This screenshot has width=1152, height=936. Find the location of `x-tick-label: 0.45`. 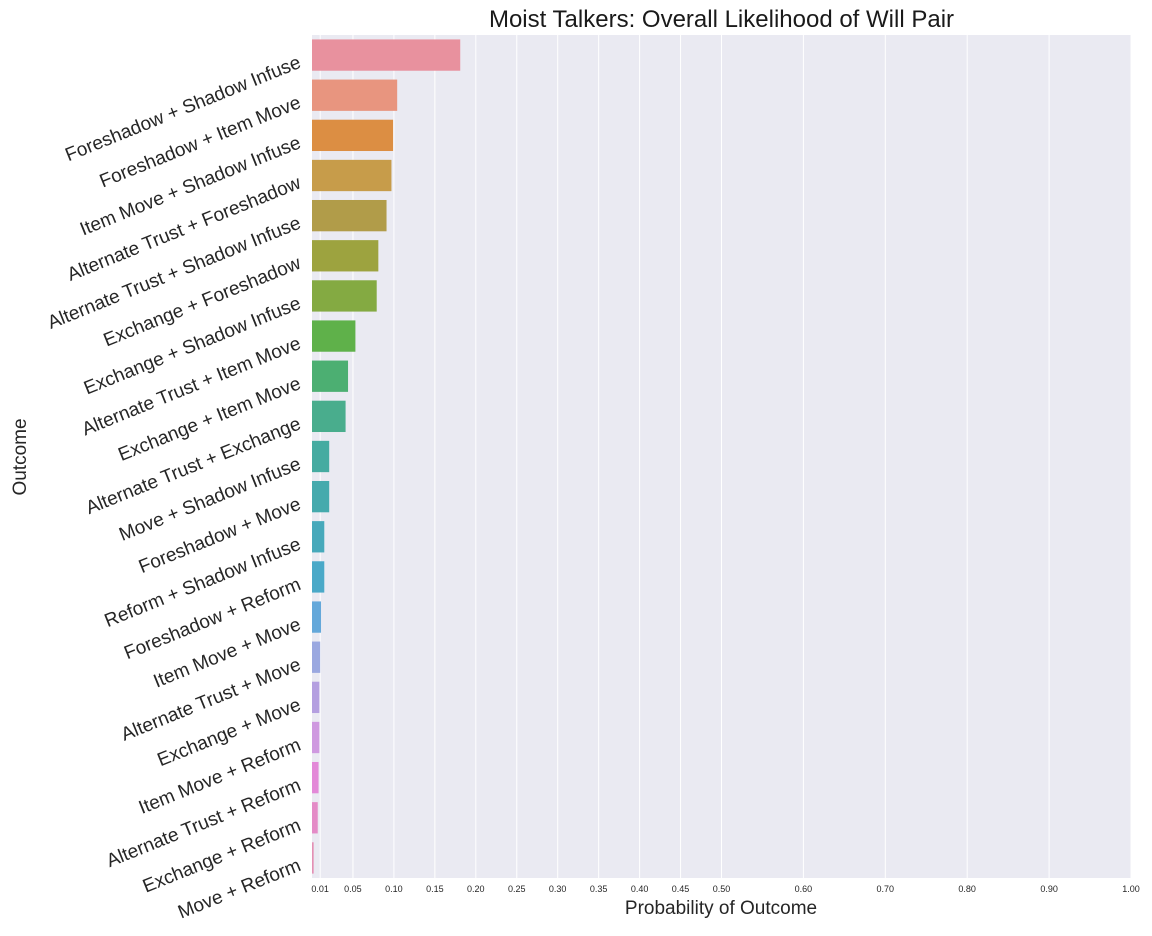

x-tick-label: 0.45 is located at coordinates (681, 889).